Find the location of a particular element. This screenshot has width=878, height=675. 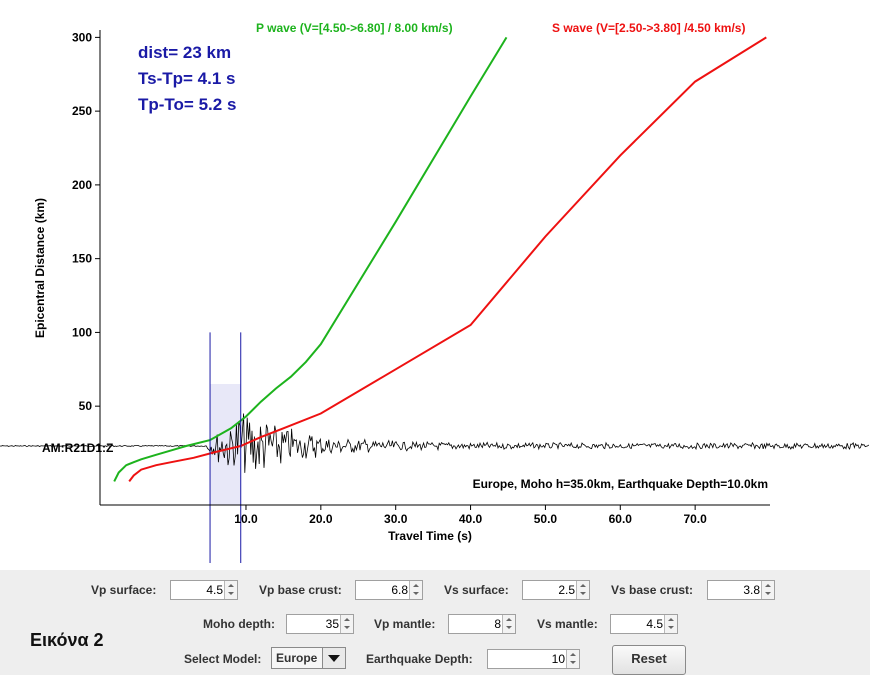

distance-annotation: dist= 23 km is located at coordinates (184, 52).